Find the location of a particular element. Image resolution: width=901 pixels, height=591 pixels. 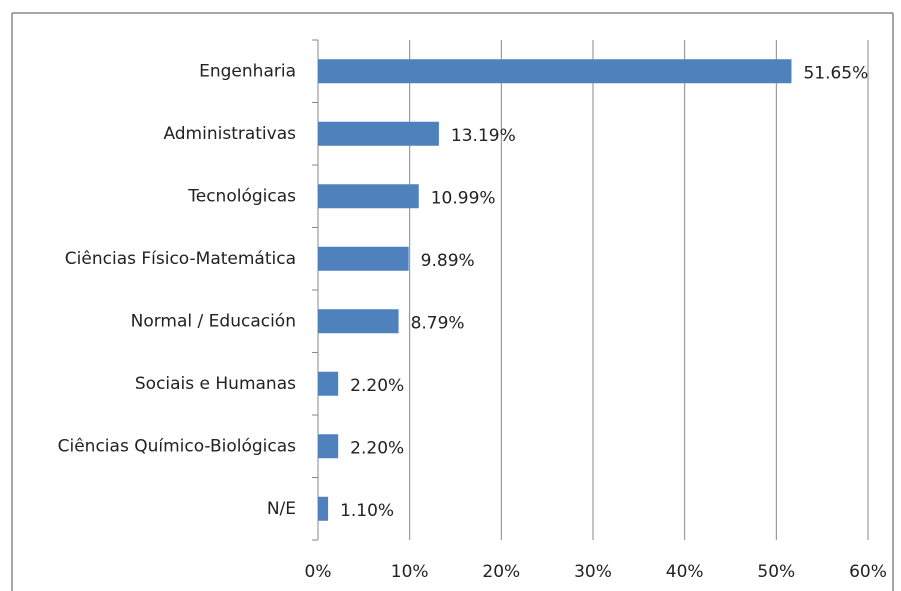

y-tick-label: Tecnológicas is located at coordinates (241, 196).